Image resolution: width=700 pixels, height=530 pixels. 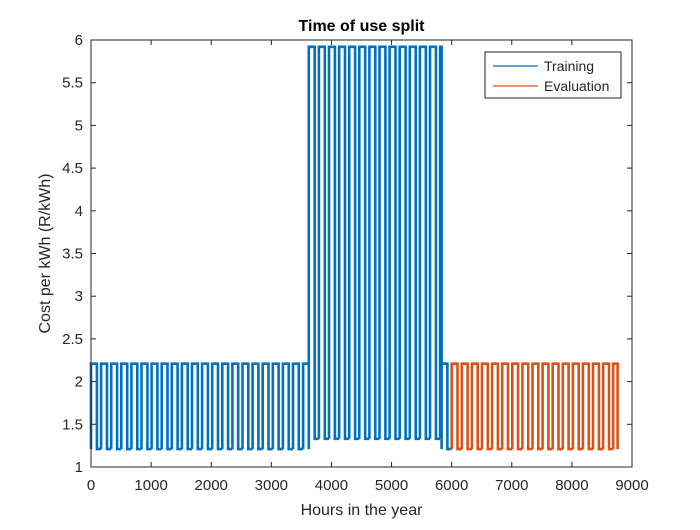 What do you see at coordinates (91, 485) in the screenshot?
I see `x-tick-label: 0` at bounding box center [91, 485].